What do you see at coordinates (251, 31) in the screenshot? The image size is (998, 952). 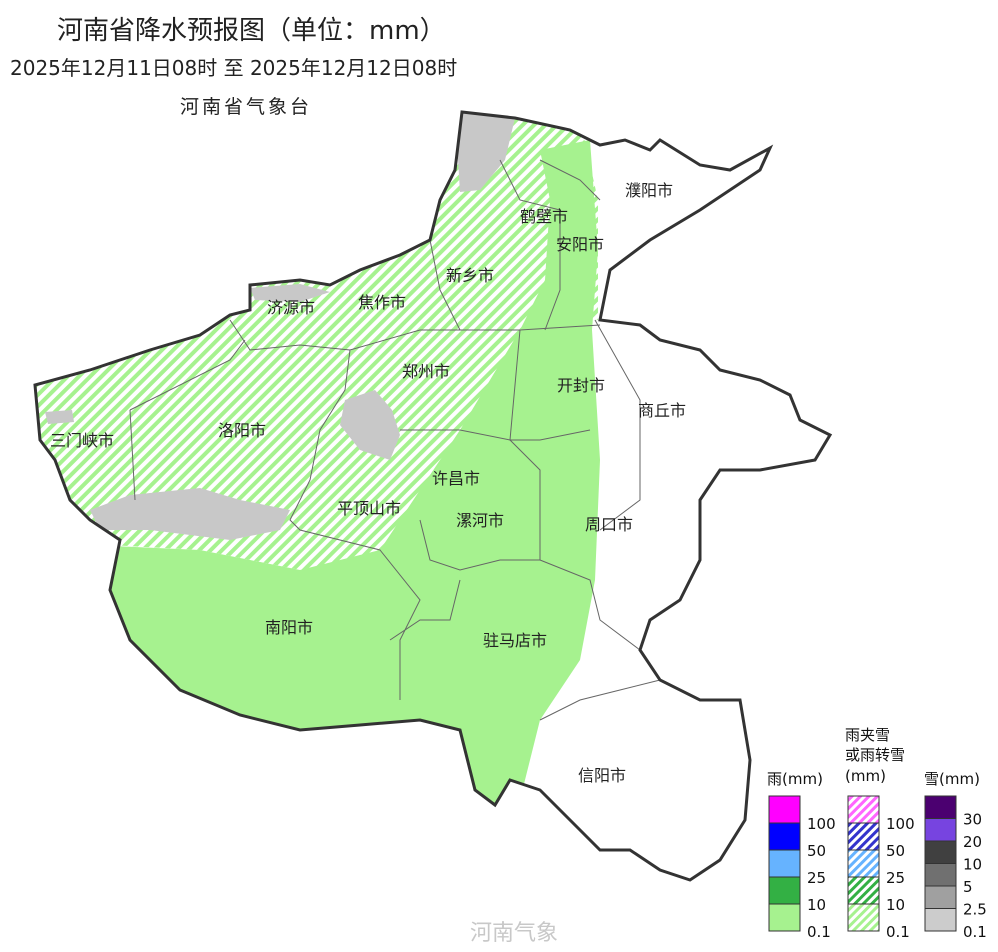 I see `page-title: 河南省降水预报图（单位：mm）` at bounding box center [251, 31].